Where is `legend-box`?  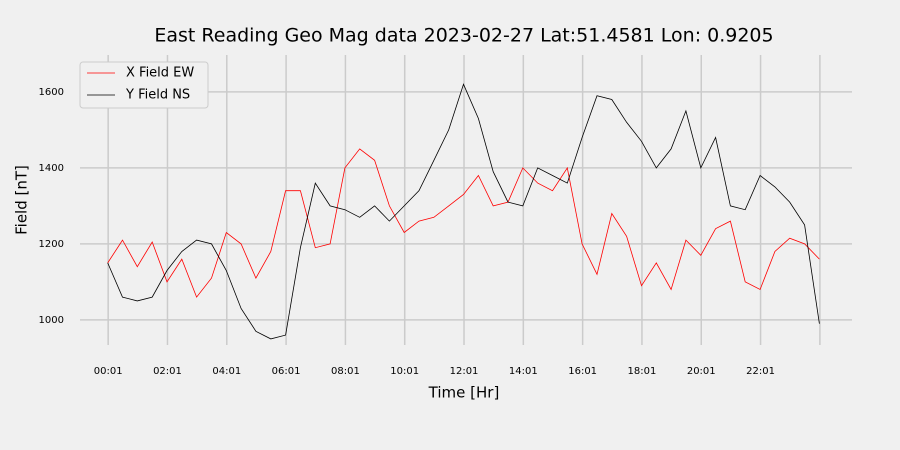
legend-box is located at coordinates (144, 85).